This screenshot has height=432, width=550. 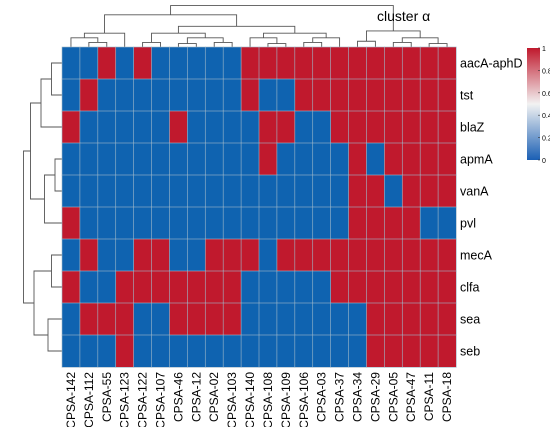 I want to click on column-label: CPSA-109, so click(x=286, y=399).